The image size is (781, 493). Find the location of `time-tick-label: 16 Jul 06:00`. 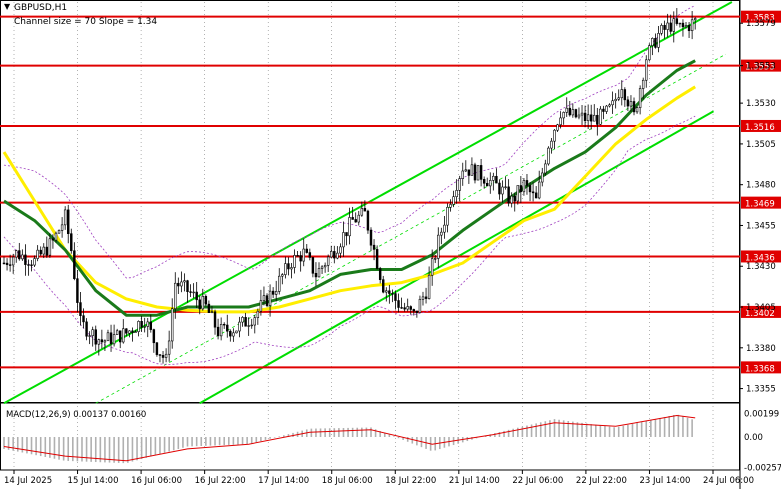

time-tick-label: 16 Jul 06:00 is located at coordinates (156, 481).